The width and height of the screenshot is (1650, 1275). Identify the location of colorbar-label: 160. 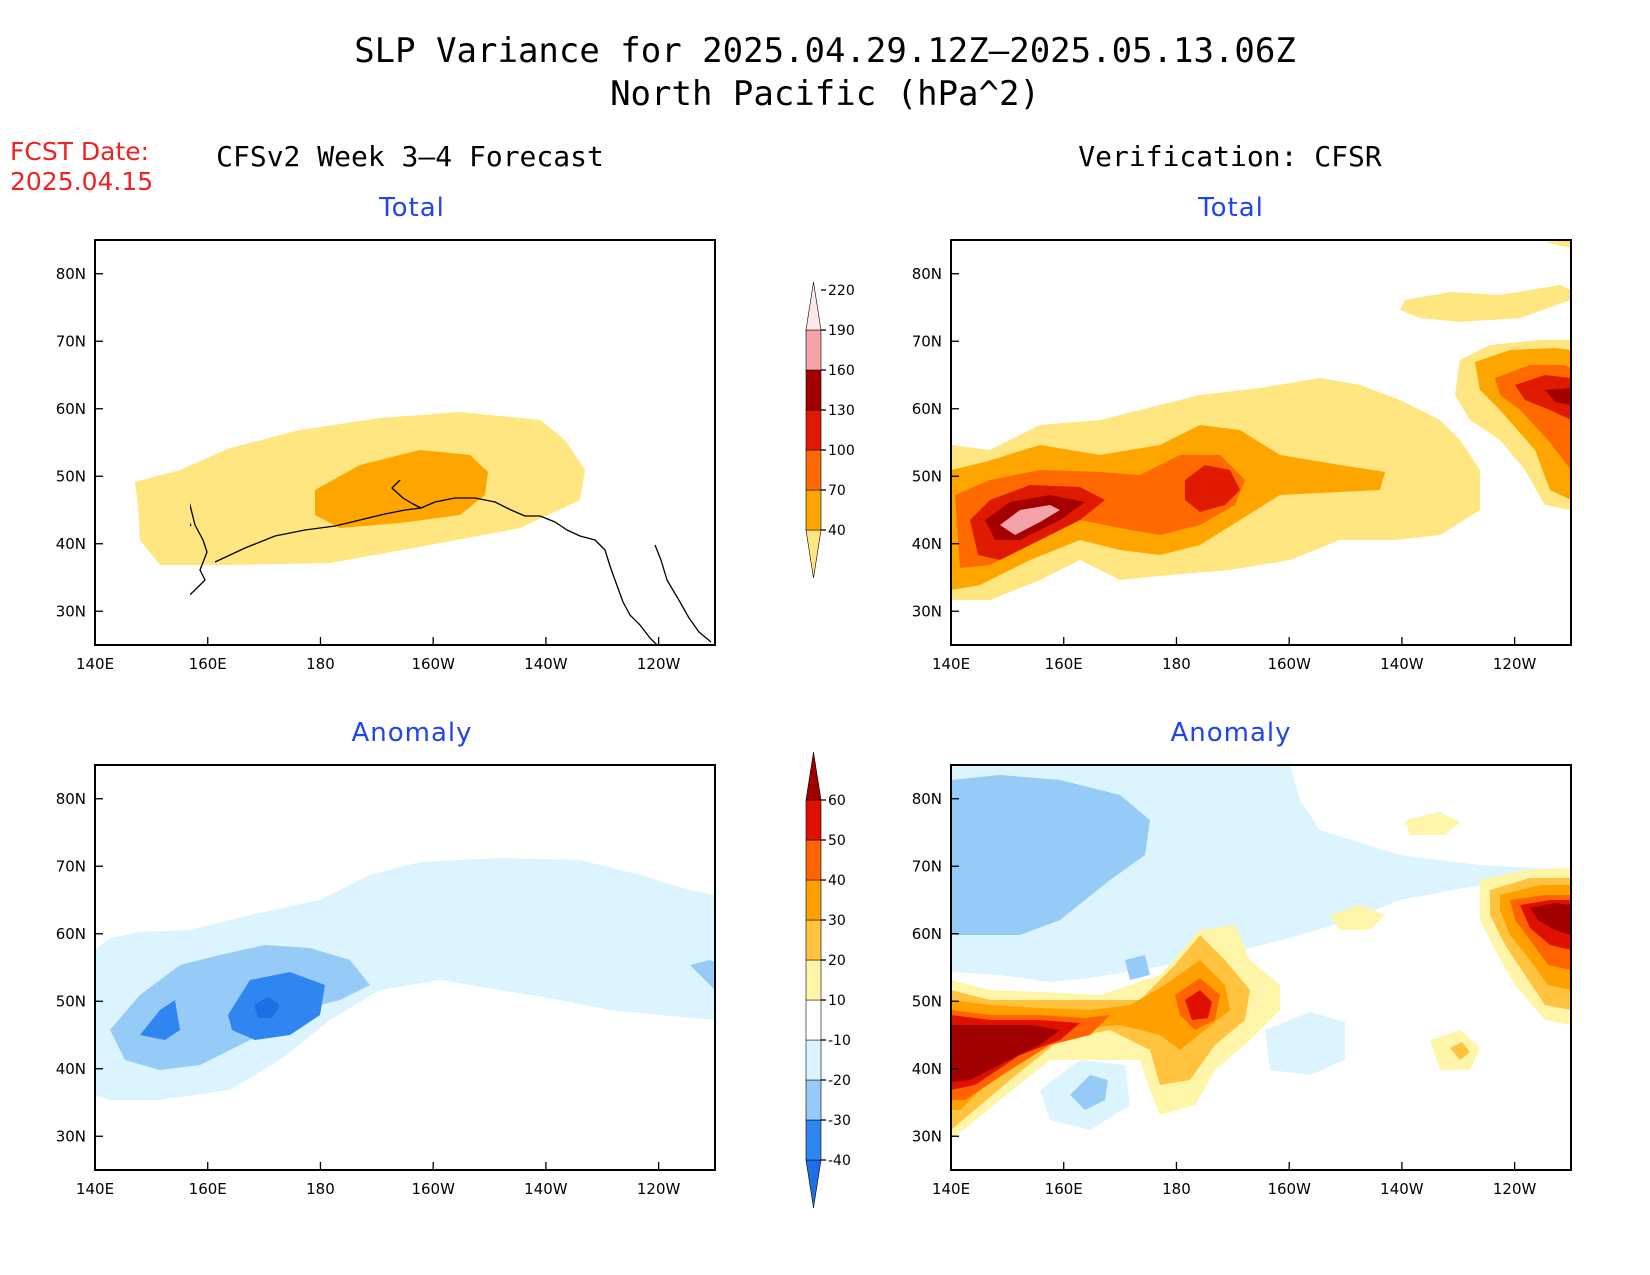
(841, 371).